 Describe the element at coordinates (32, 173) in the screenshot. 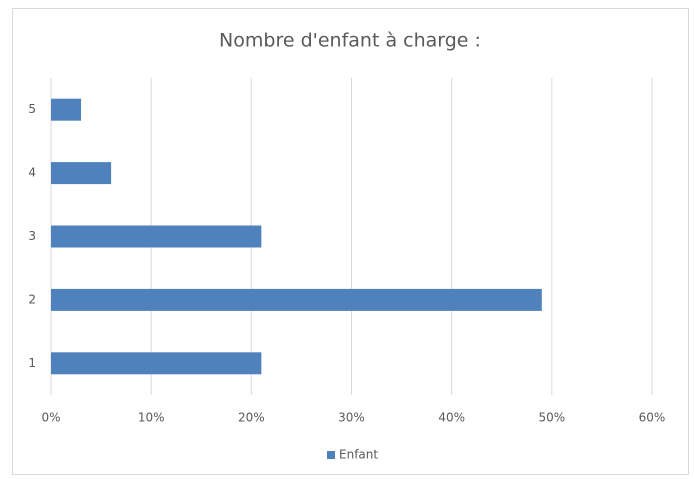

I see `y-tick-label: 4` at that location.